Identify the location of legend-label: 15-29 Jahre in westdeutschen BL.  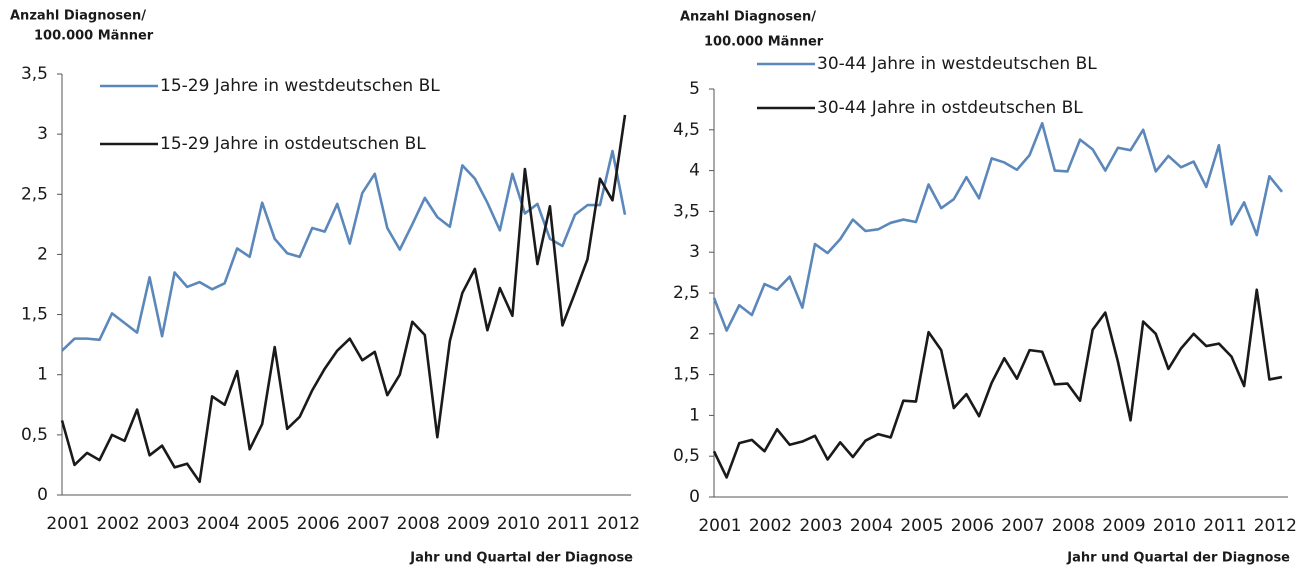
(300, 86).